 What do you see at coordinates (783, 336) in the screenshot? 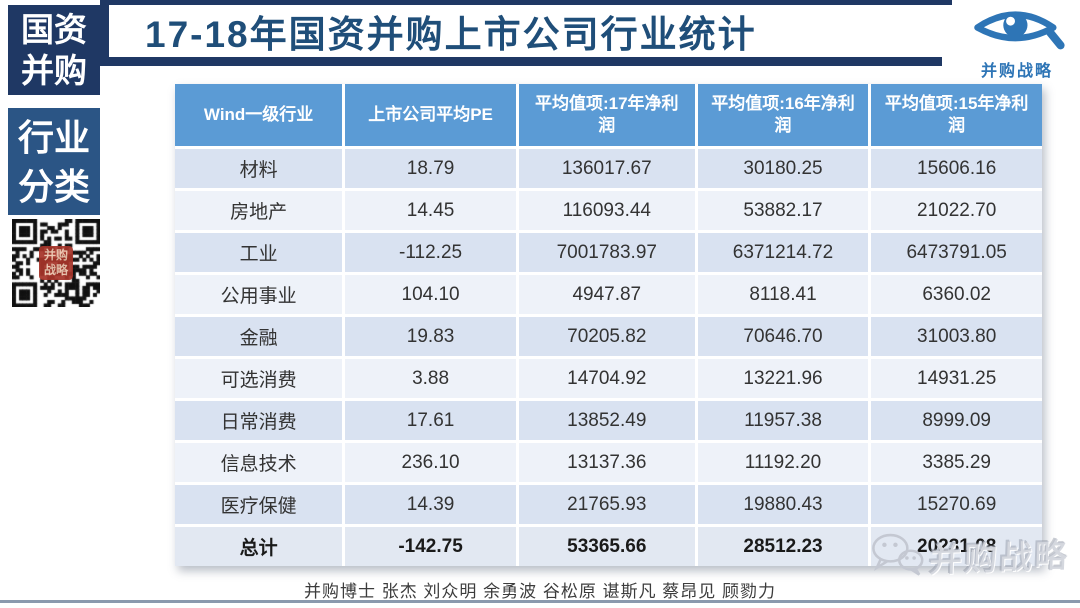
I see `value-cell: 70646.70` at bounding box center [783, 336].